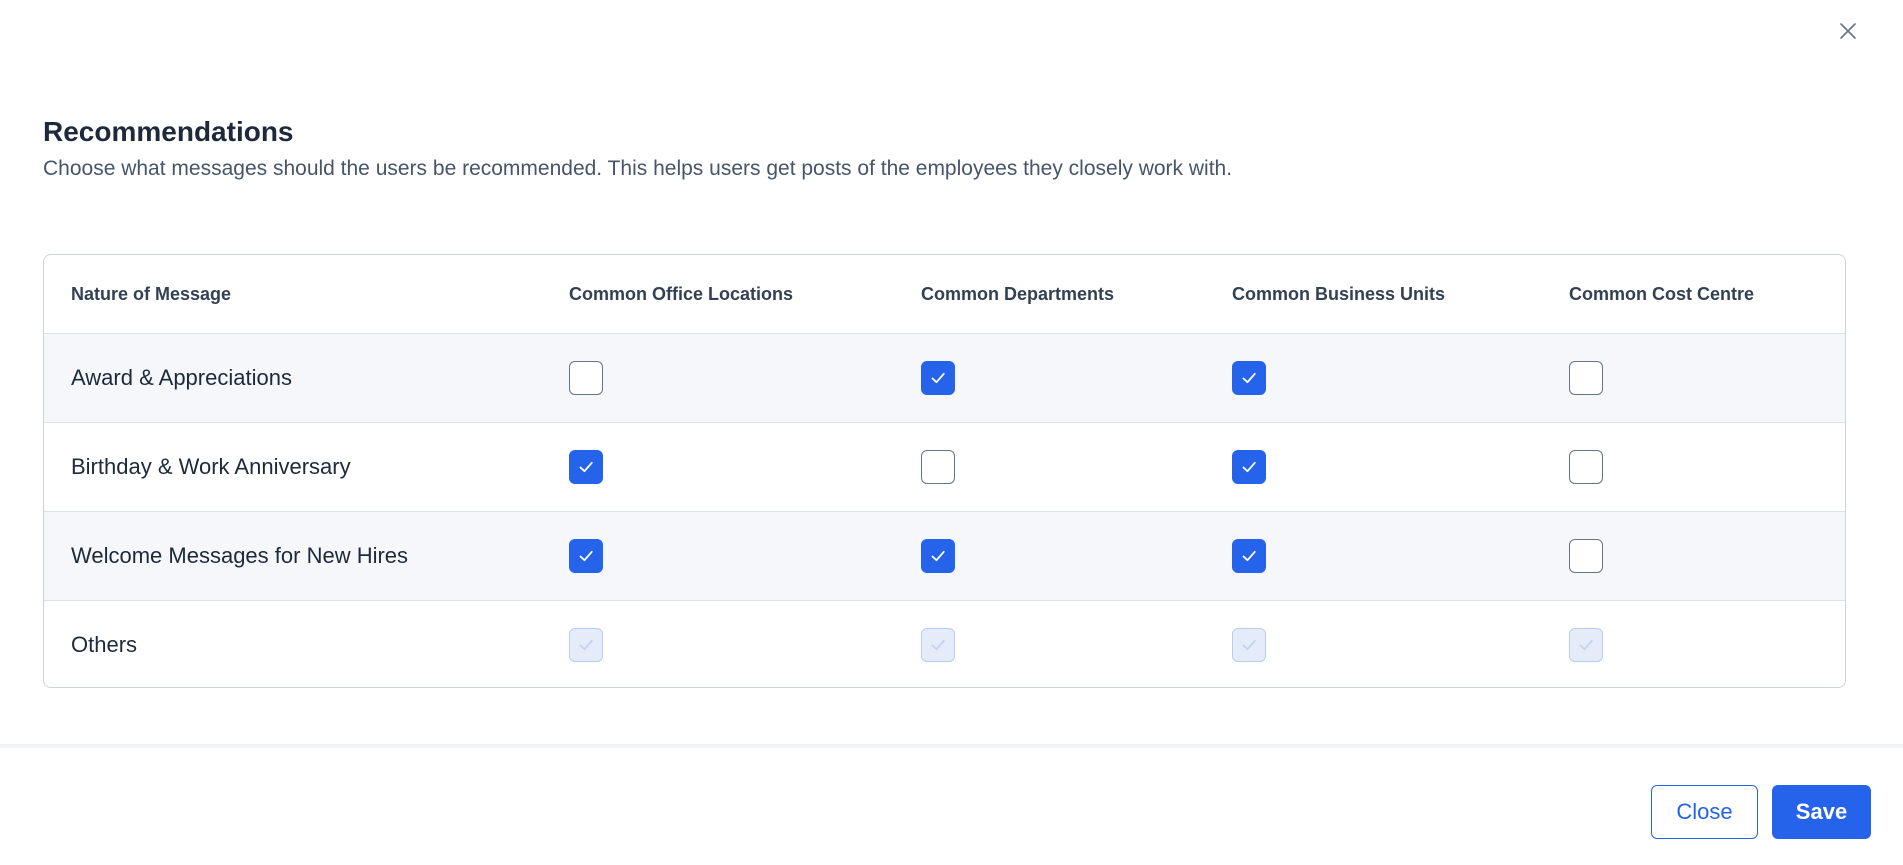 This screenshot has height=865, width=1903. What do you see at coordinates (1704, 812) in the screenshot?
I see `close-button: Close` at bounding box center [1704, 812].